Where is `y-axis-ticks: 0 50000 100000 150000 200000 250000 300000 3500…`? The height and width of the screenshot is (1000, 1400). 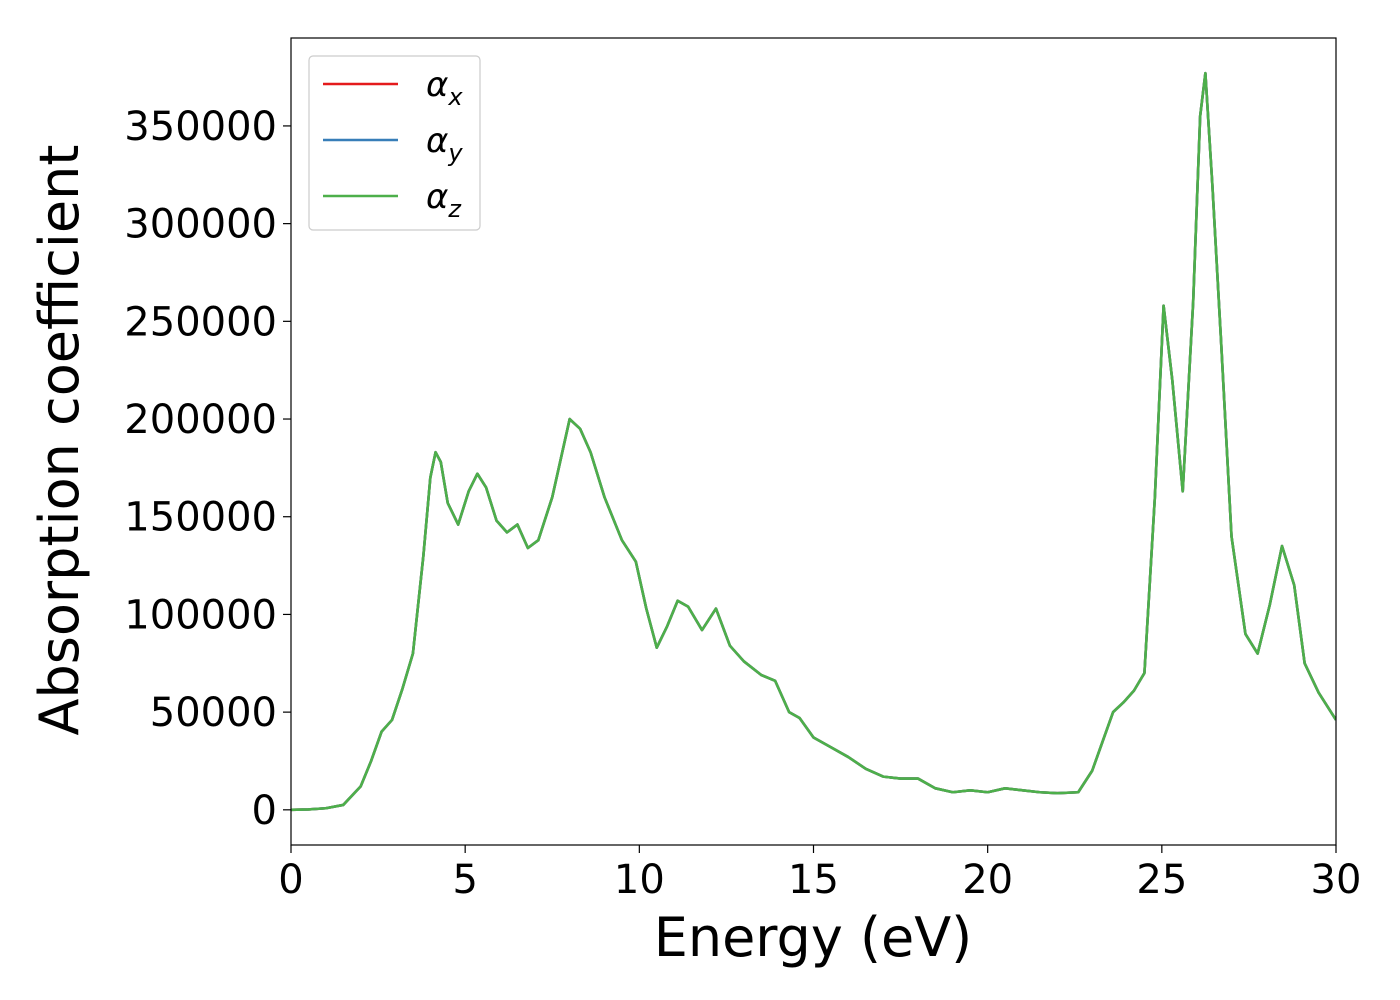 y-axis-ticks: 0 50000 100000 150000 200000 250000 300000 3500… is located at coordinates (207, 469).